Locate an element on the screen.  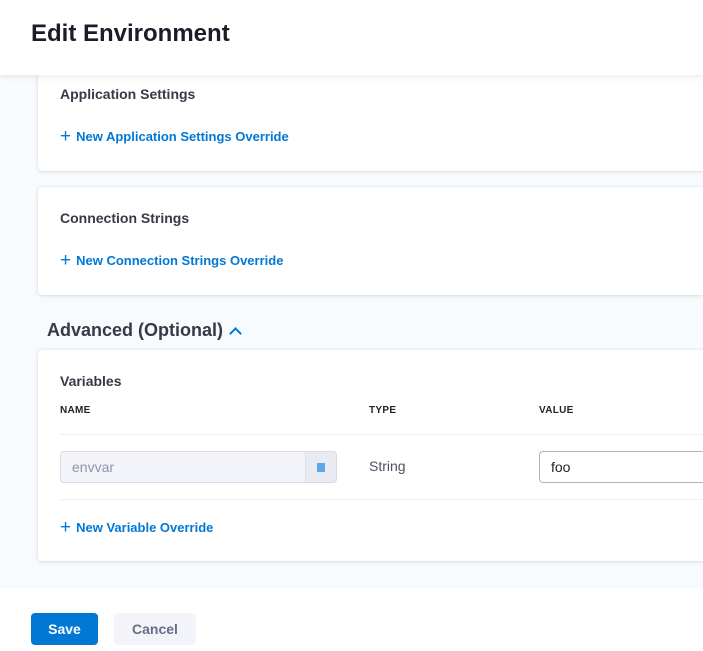
card-title: Connection Strings is located at coordinates (125, 218).